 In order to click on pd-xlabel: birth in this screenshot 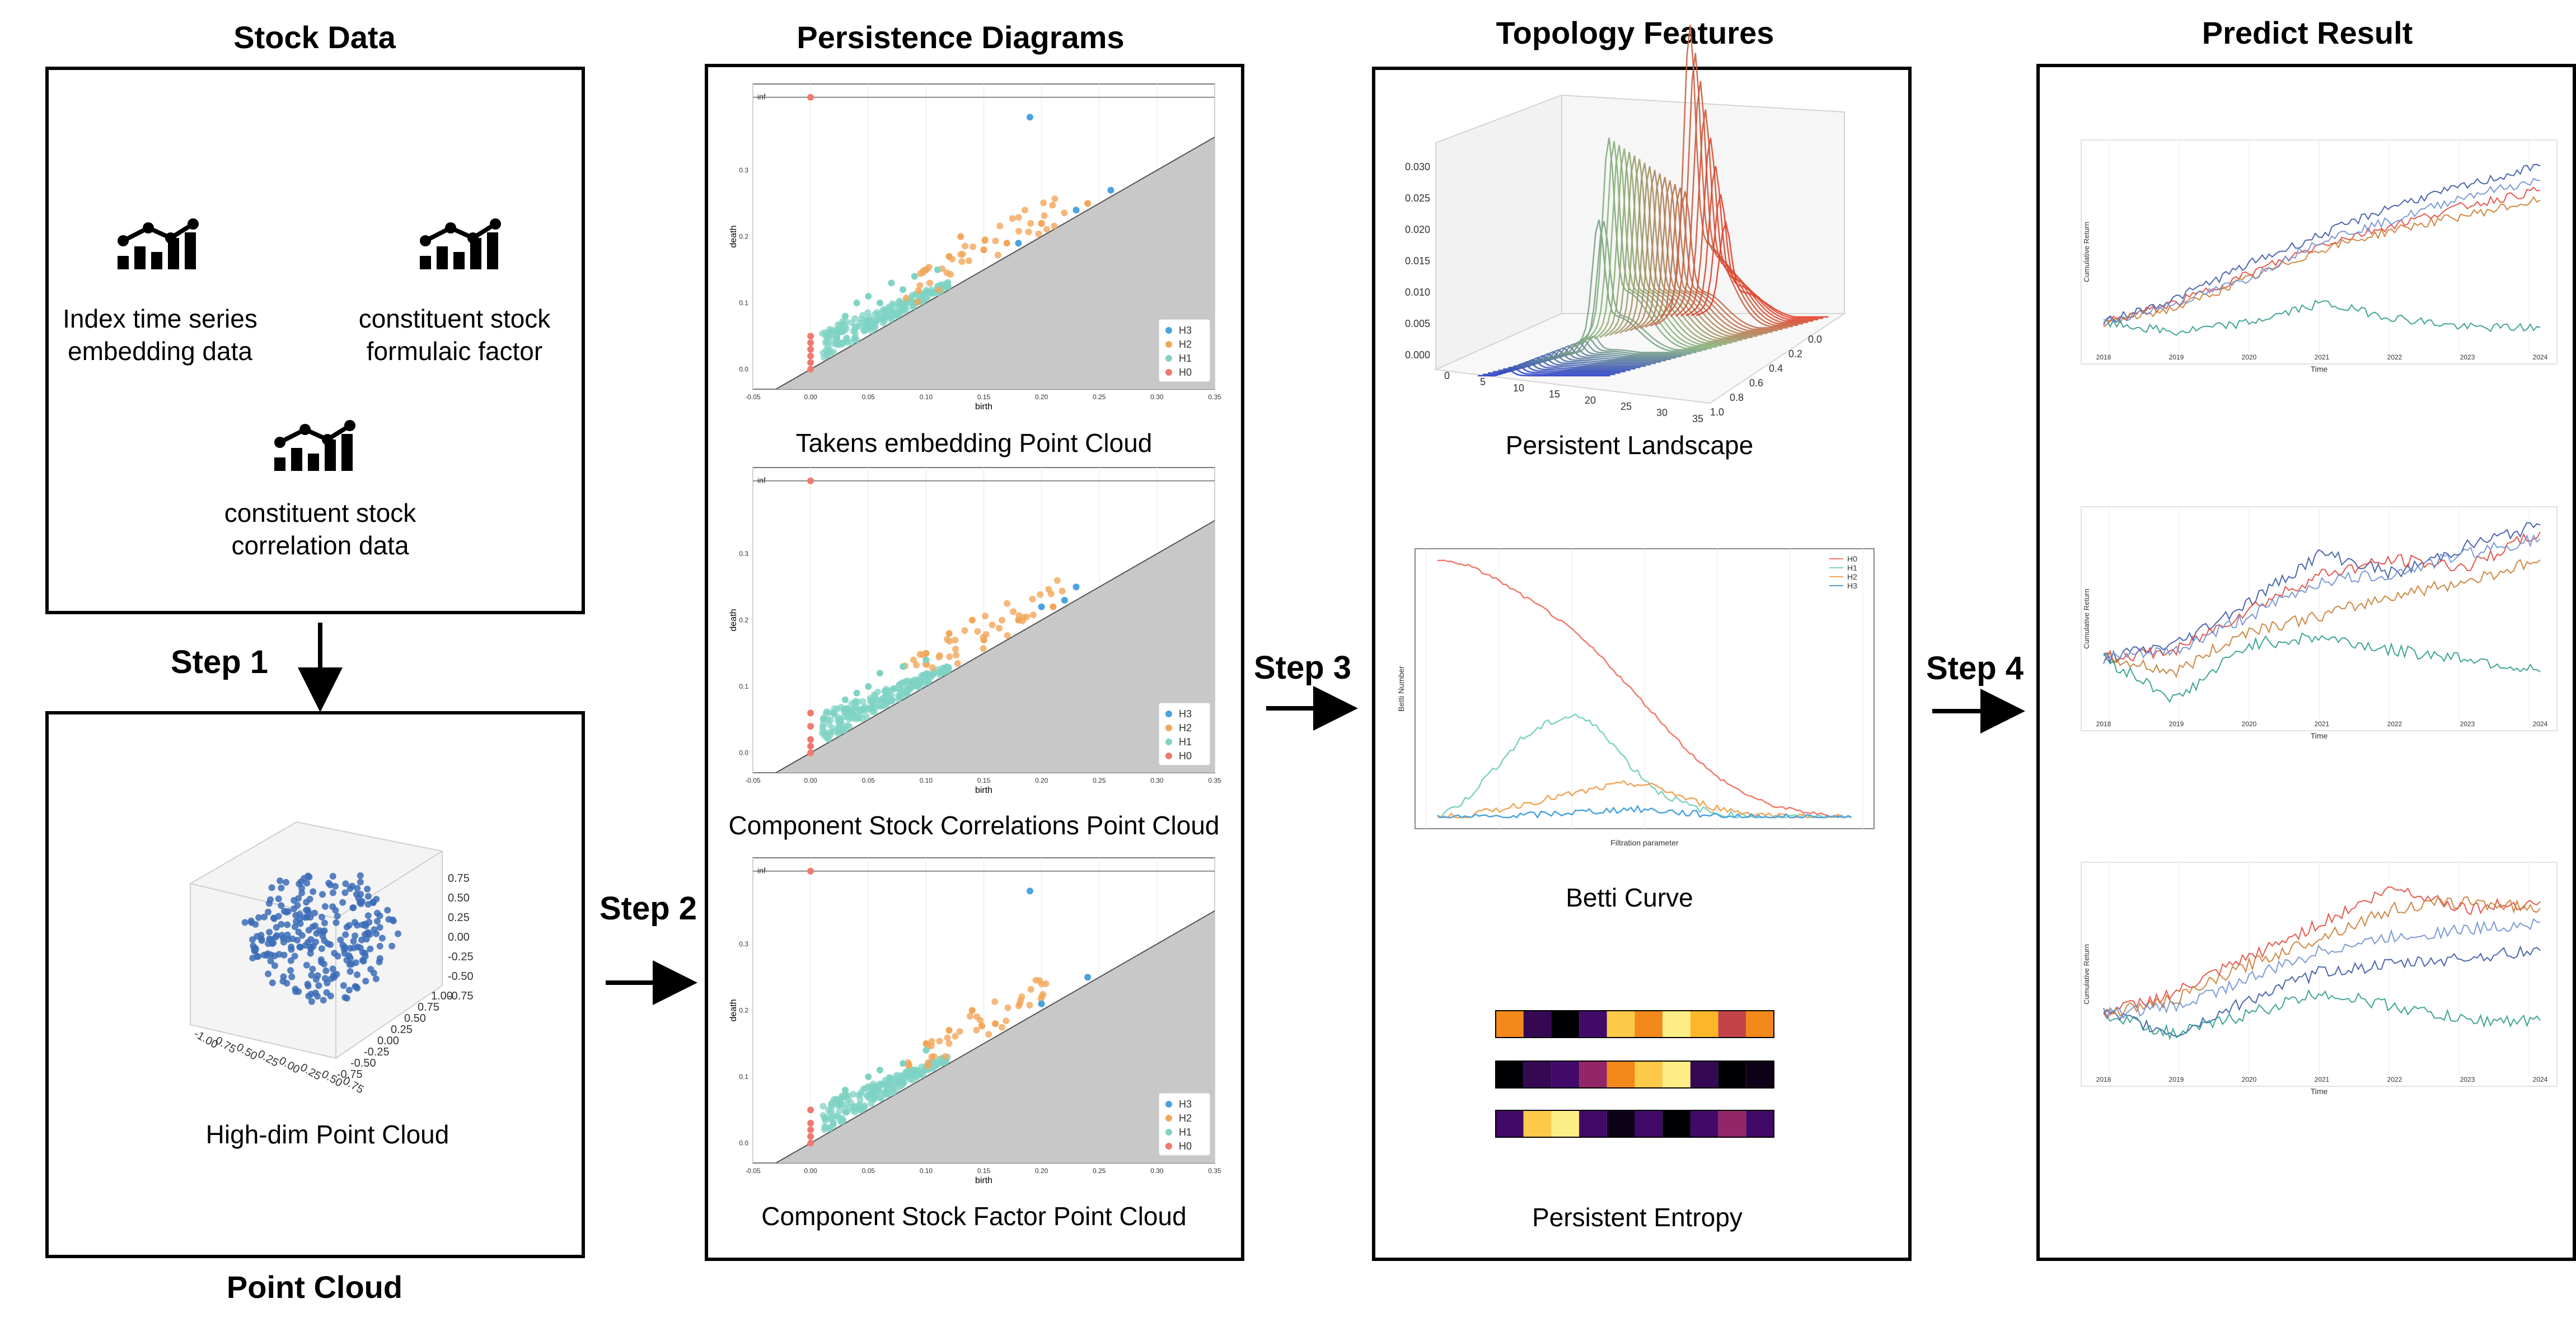, I will do `click(983, 790)`.